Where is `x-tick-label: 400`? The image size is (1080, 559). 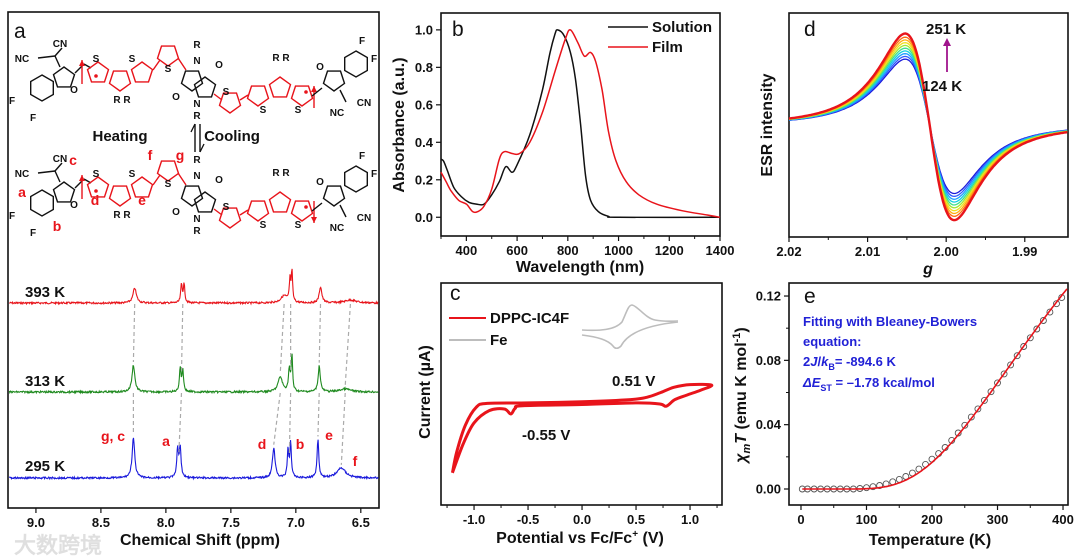 x-tick-label: 400 is located at coordinates (1063, 519).